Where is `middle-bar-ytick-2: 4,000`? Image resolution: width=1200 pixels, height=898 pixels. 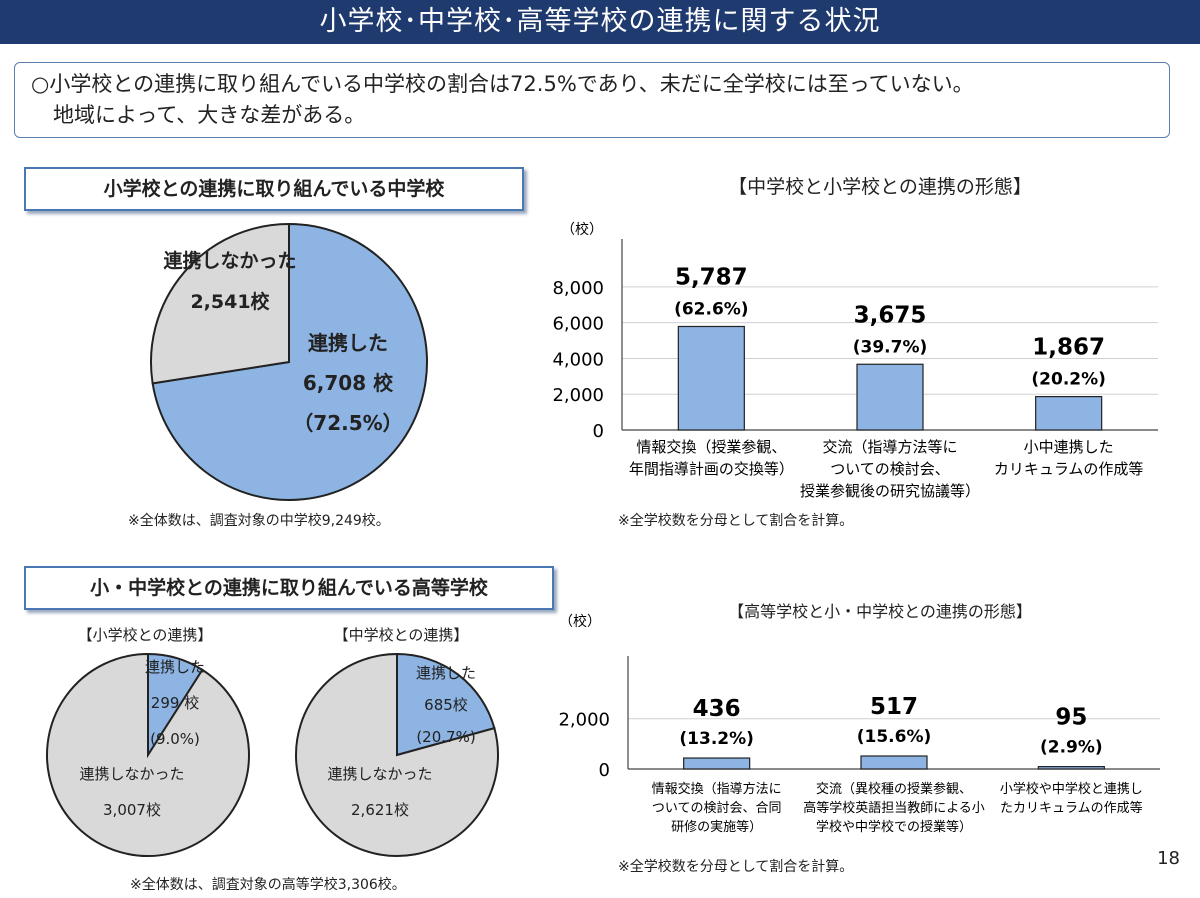 middle-bar-ytick-2: 4,000 is located at coordinates (578, 359).